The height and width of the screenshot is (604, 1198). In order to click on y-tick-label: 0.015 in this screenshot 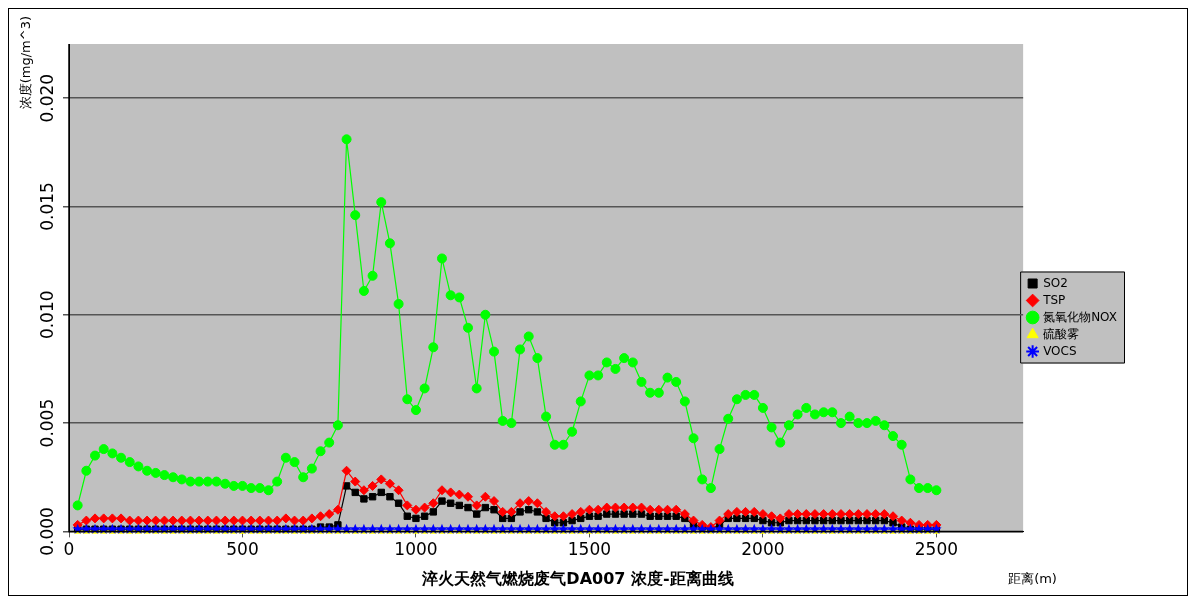, I will do `click(47, 206)`.